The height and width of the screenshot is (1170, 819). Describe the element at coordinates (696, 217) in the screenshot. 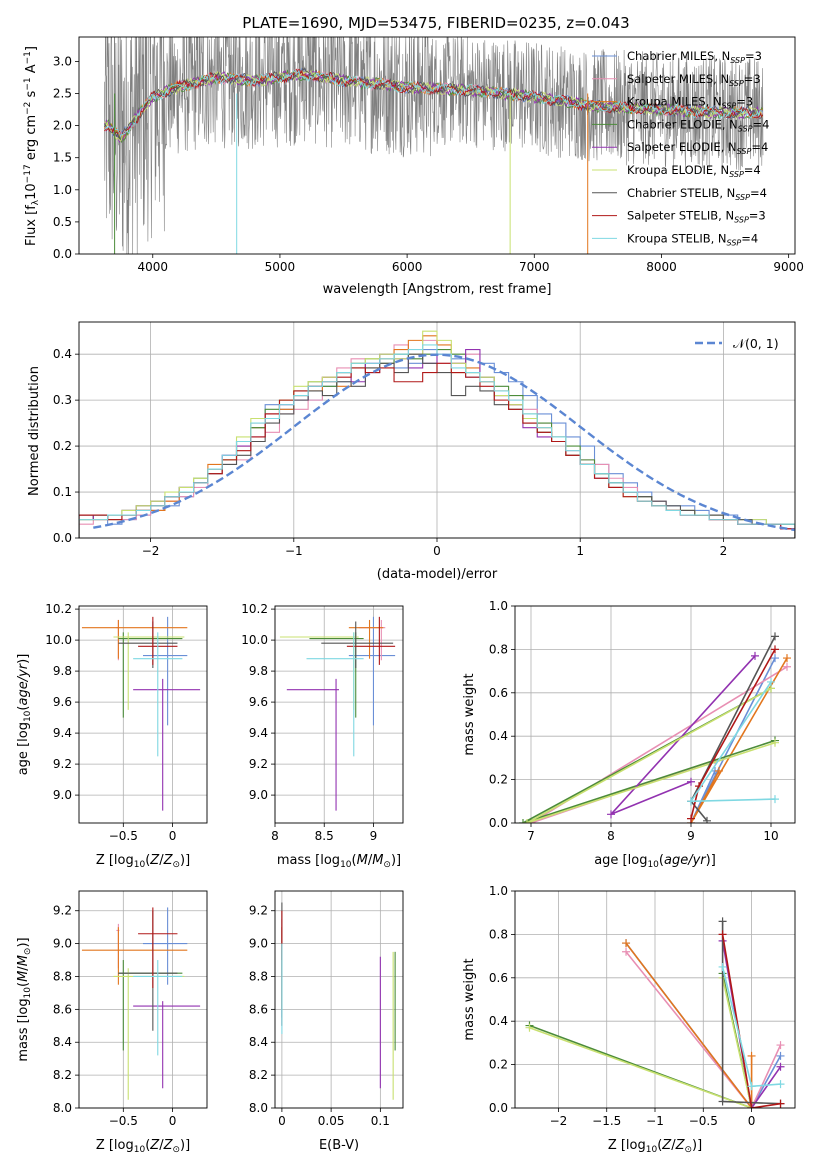

I see `legend-label: Salpeter STELIB, NSSP=3` at that location.